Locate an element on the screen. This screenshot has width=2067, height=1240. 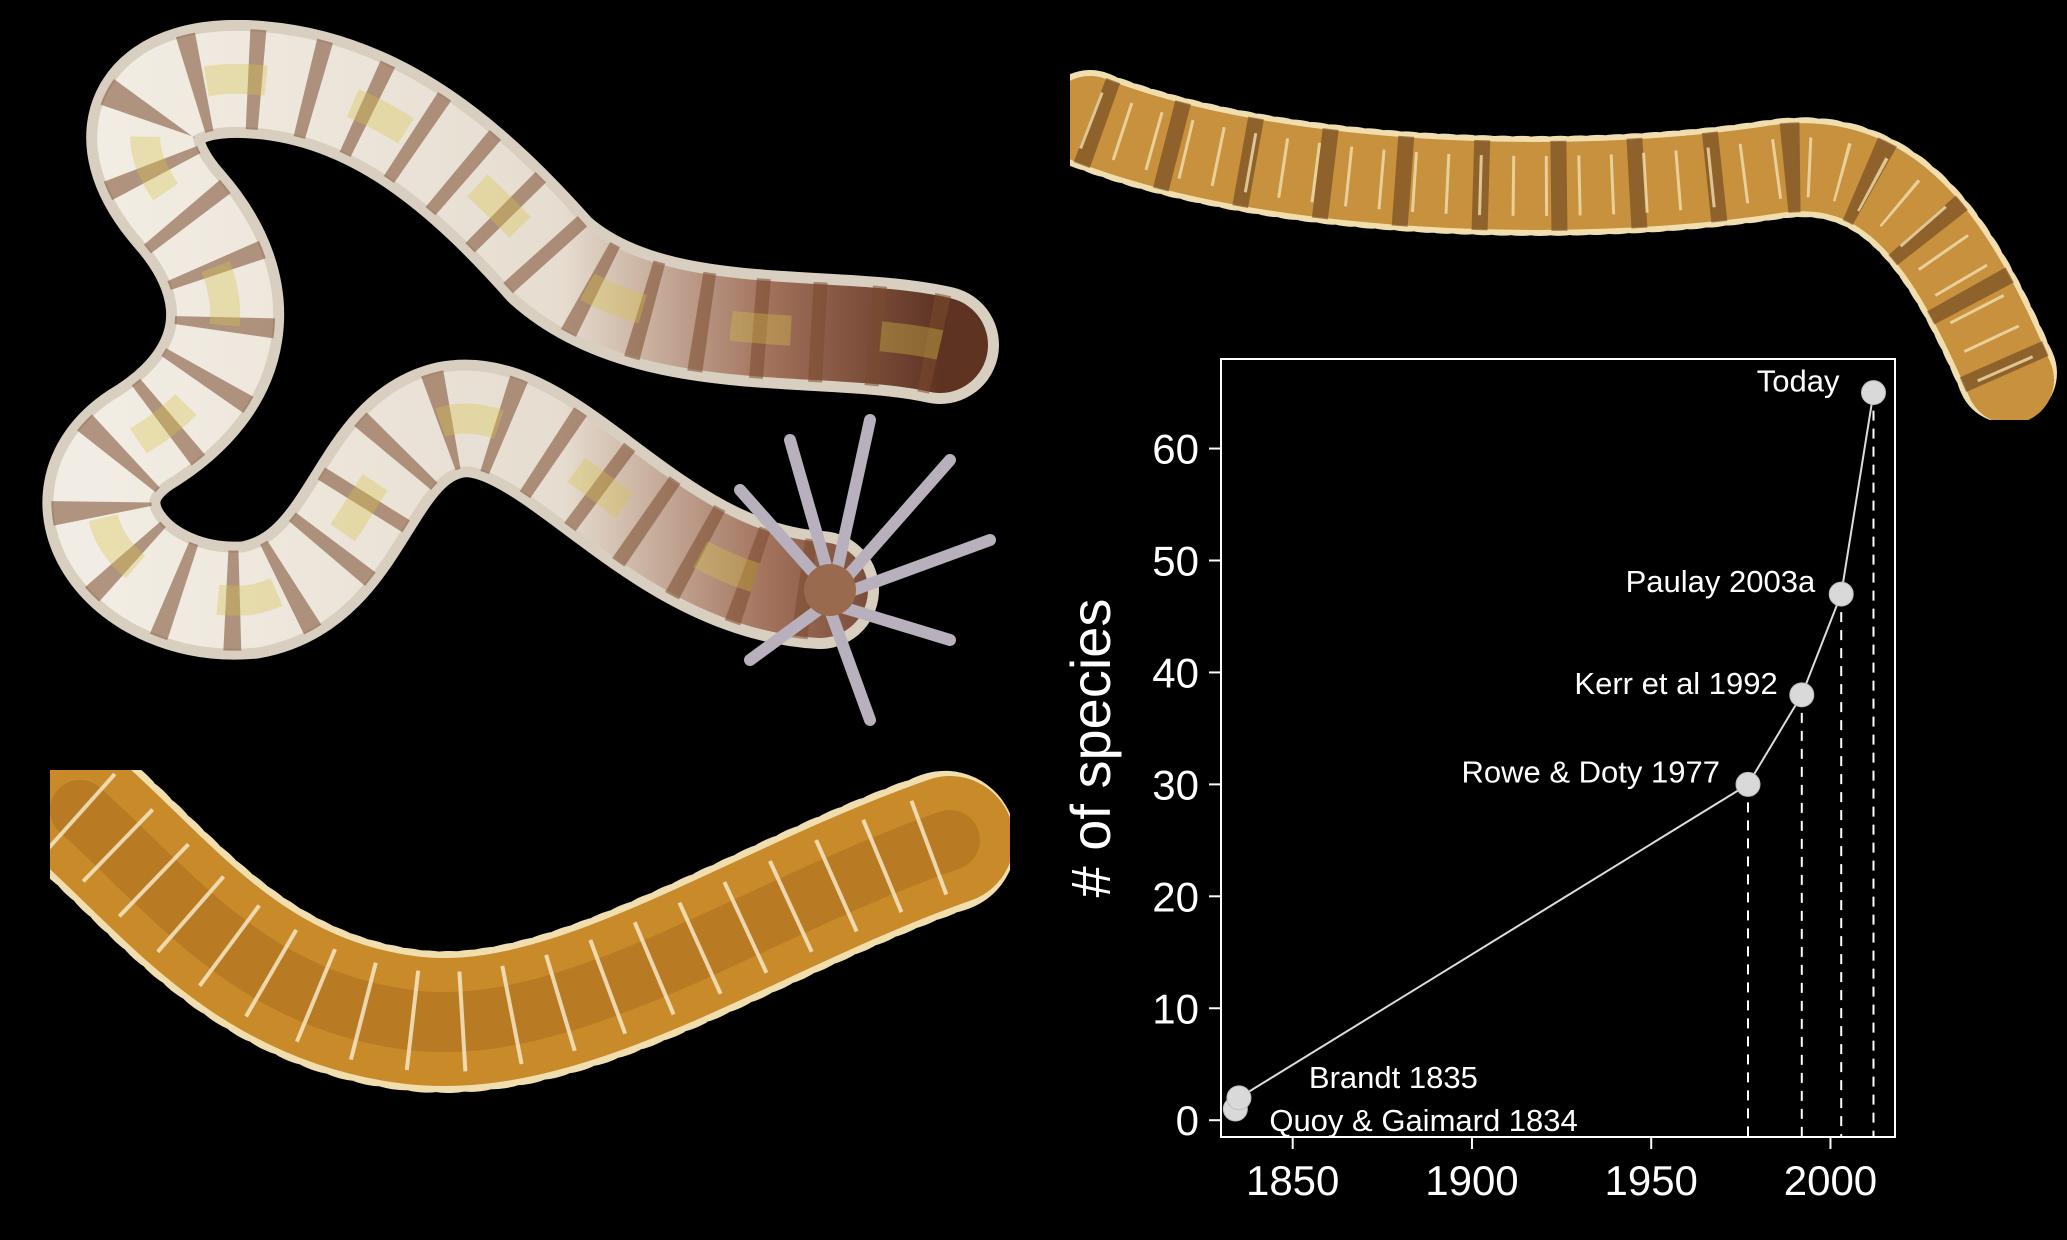
y-tick-label: 40 is located at coordinates (1175, 672).